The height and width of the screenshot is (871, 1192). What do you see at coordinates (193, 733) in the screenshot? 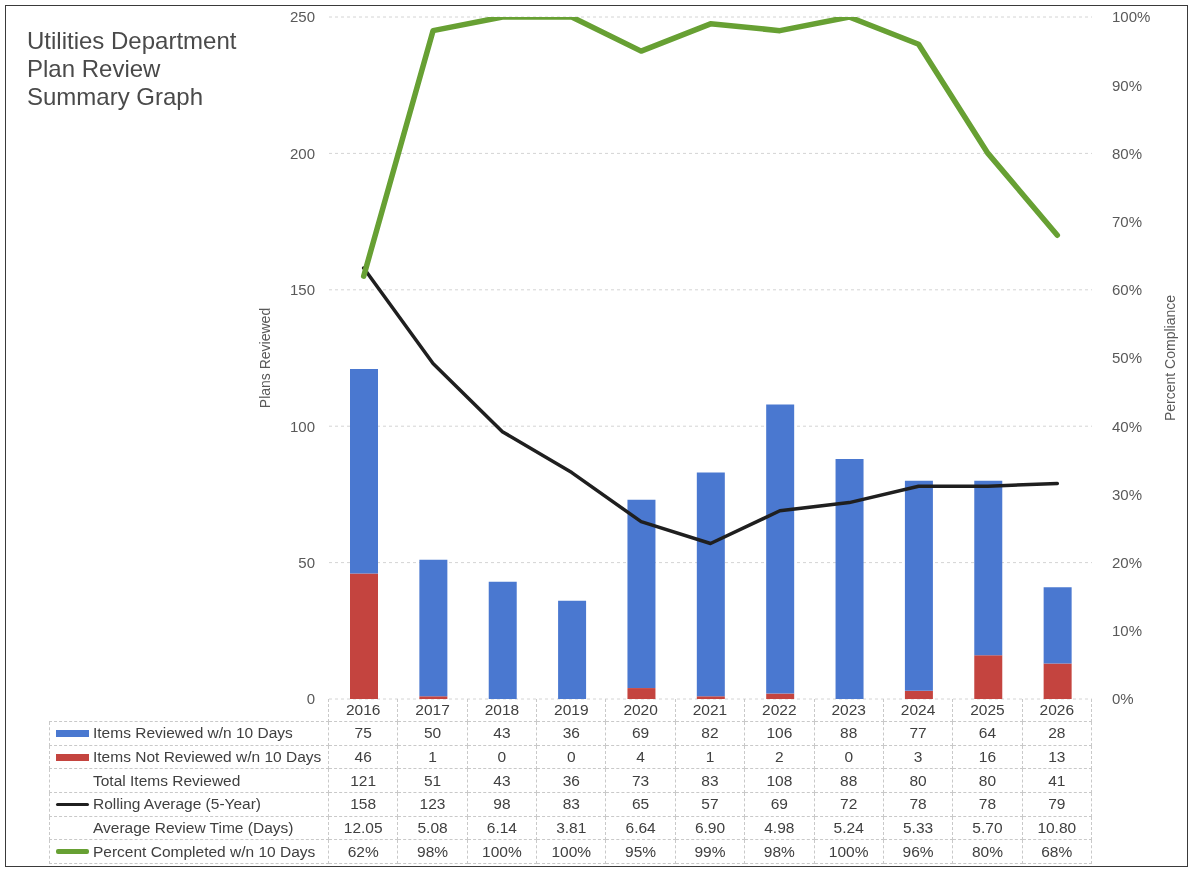
I see `legend-label: Items Reviewed w/n 10 Days` at bounding box center [193, 733].